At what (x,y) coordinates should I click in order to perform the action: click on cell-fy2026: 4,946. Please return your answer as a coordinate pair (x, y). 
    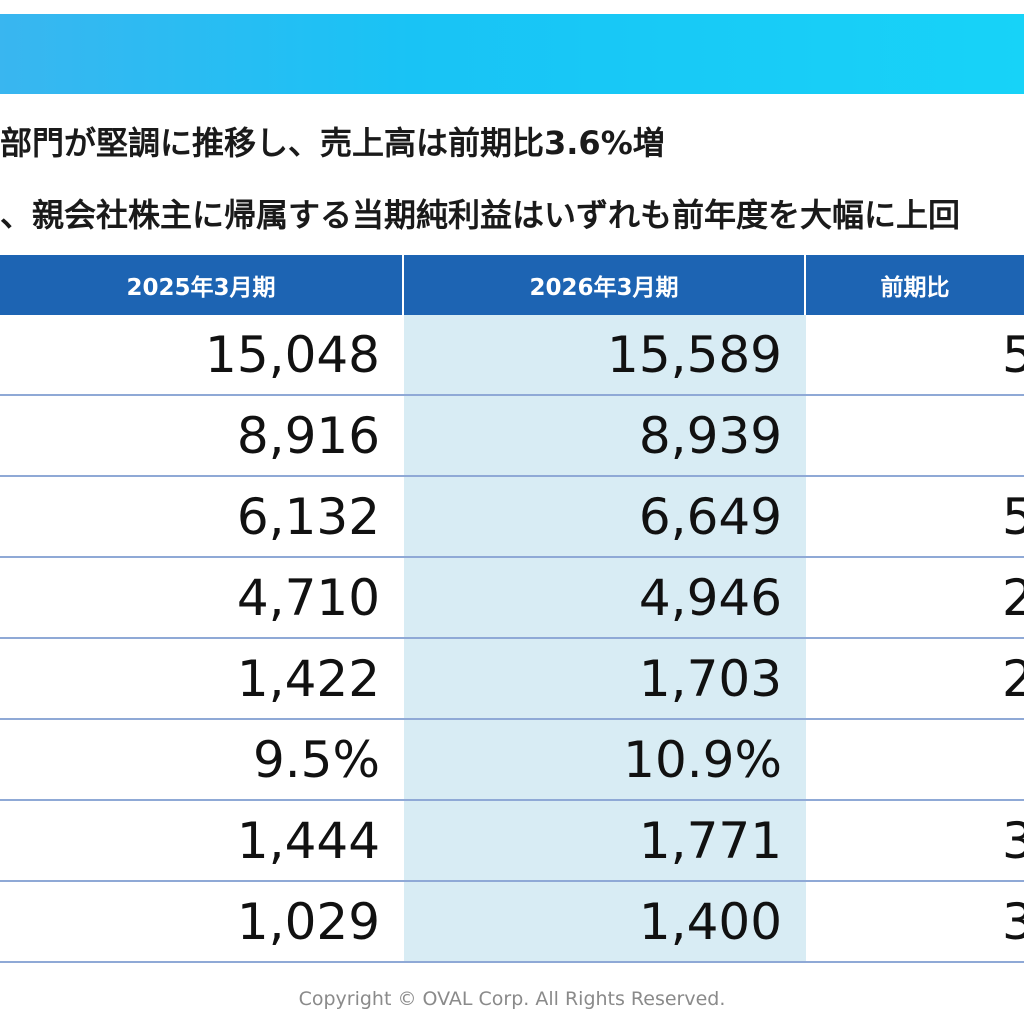
    Looking at the image, I should click on (605, 597).